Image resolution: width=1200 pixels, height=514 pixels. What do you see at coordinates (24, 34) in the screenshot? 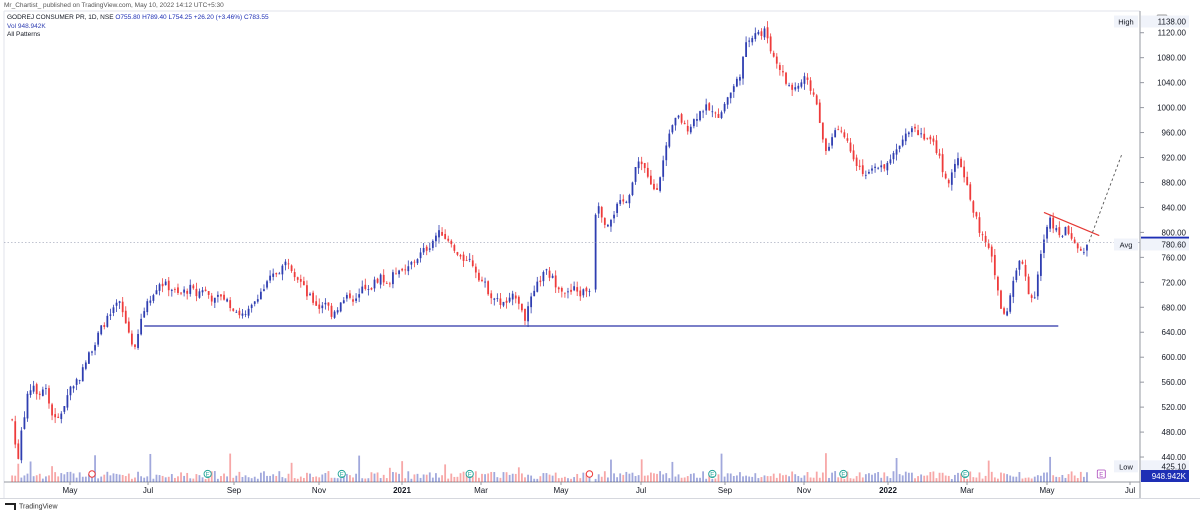
I see `indicator-row: All Patterns` at bounding box center [24, 34].